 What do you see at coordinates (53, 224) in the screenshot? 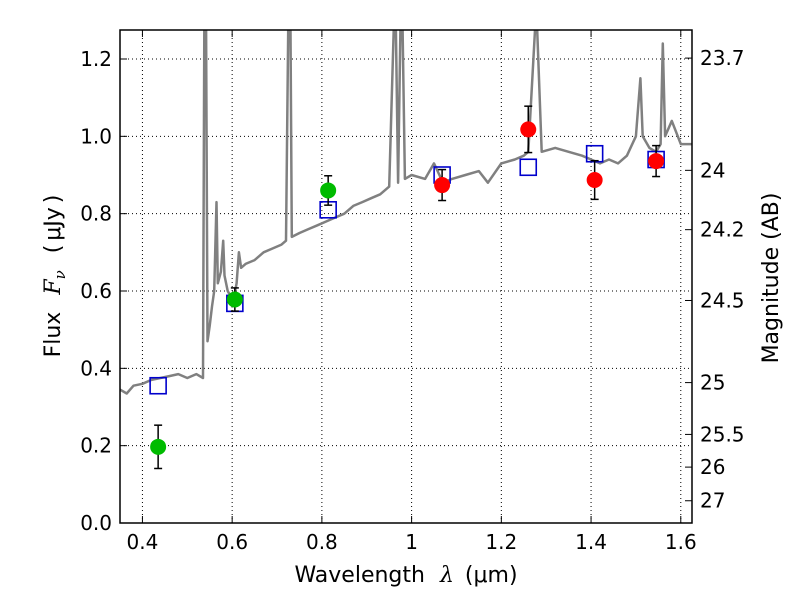
I see `y-axis-unit: μJy` at bounding box center [53, 224].